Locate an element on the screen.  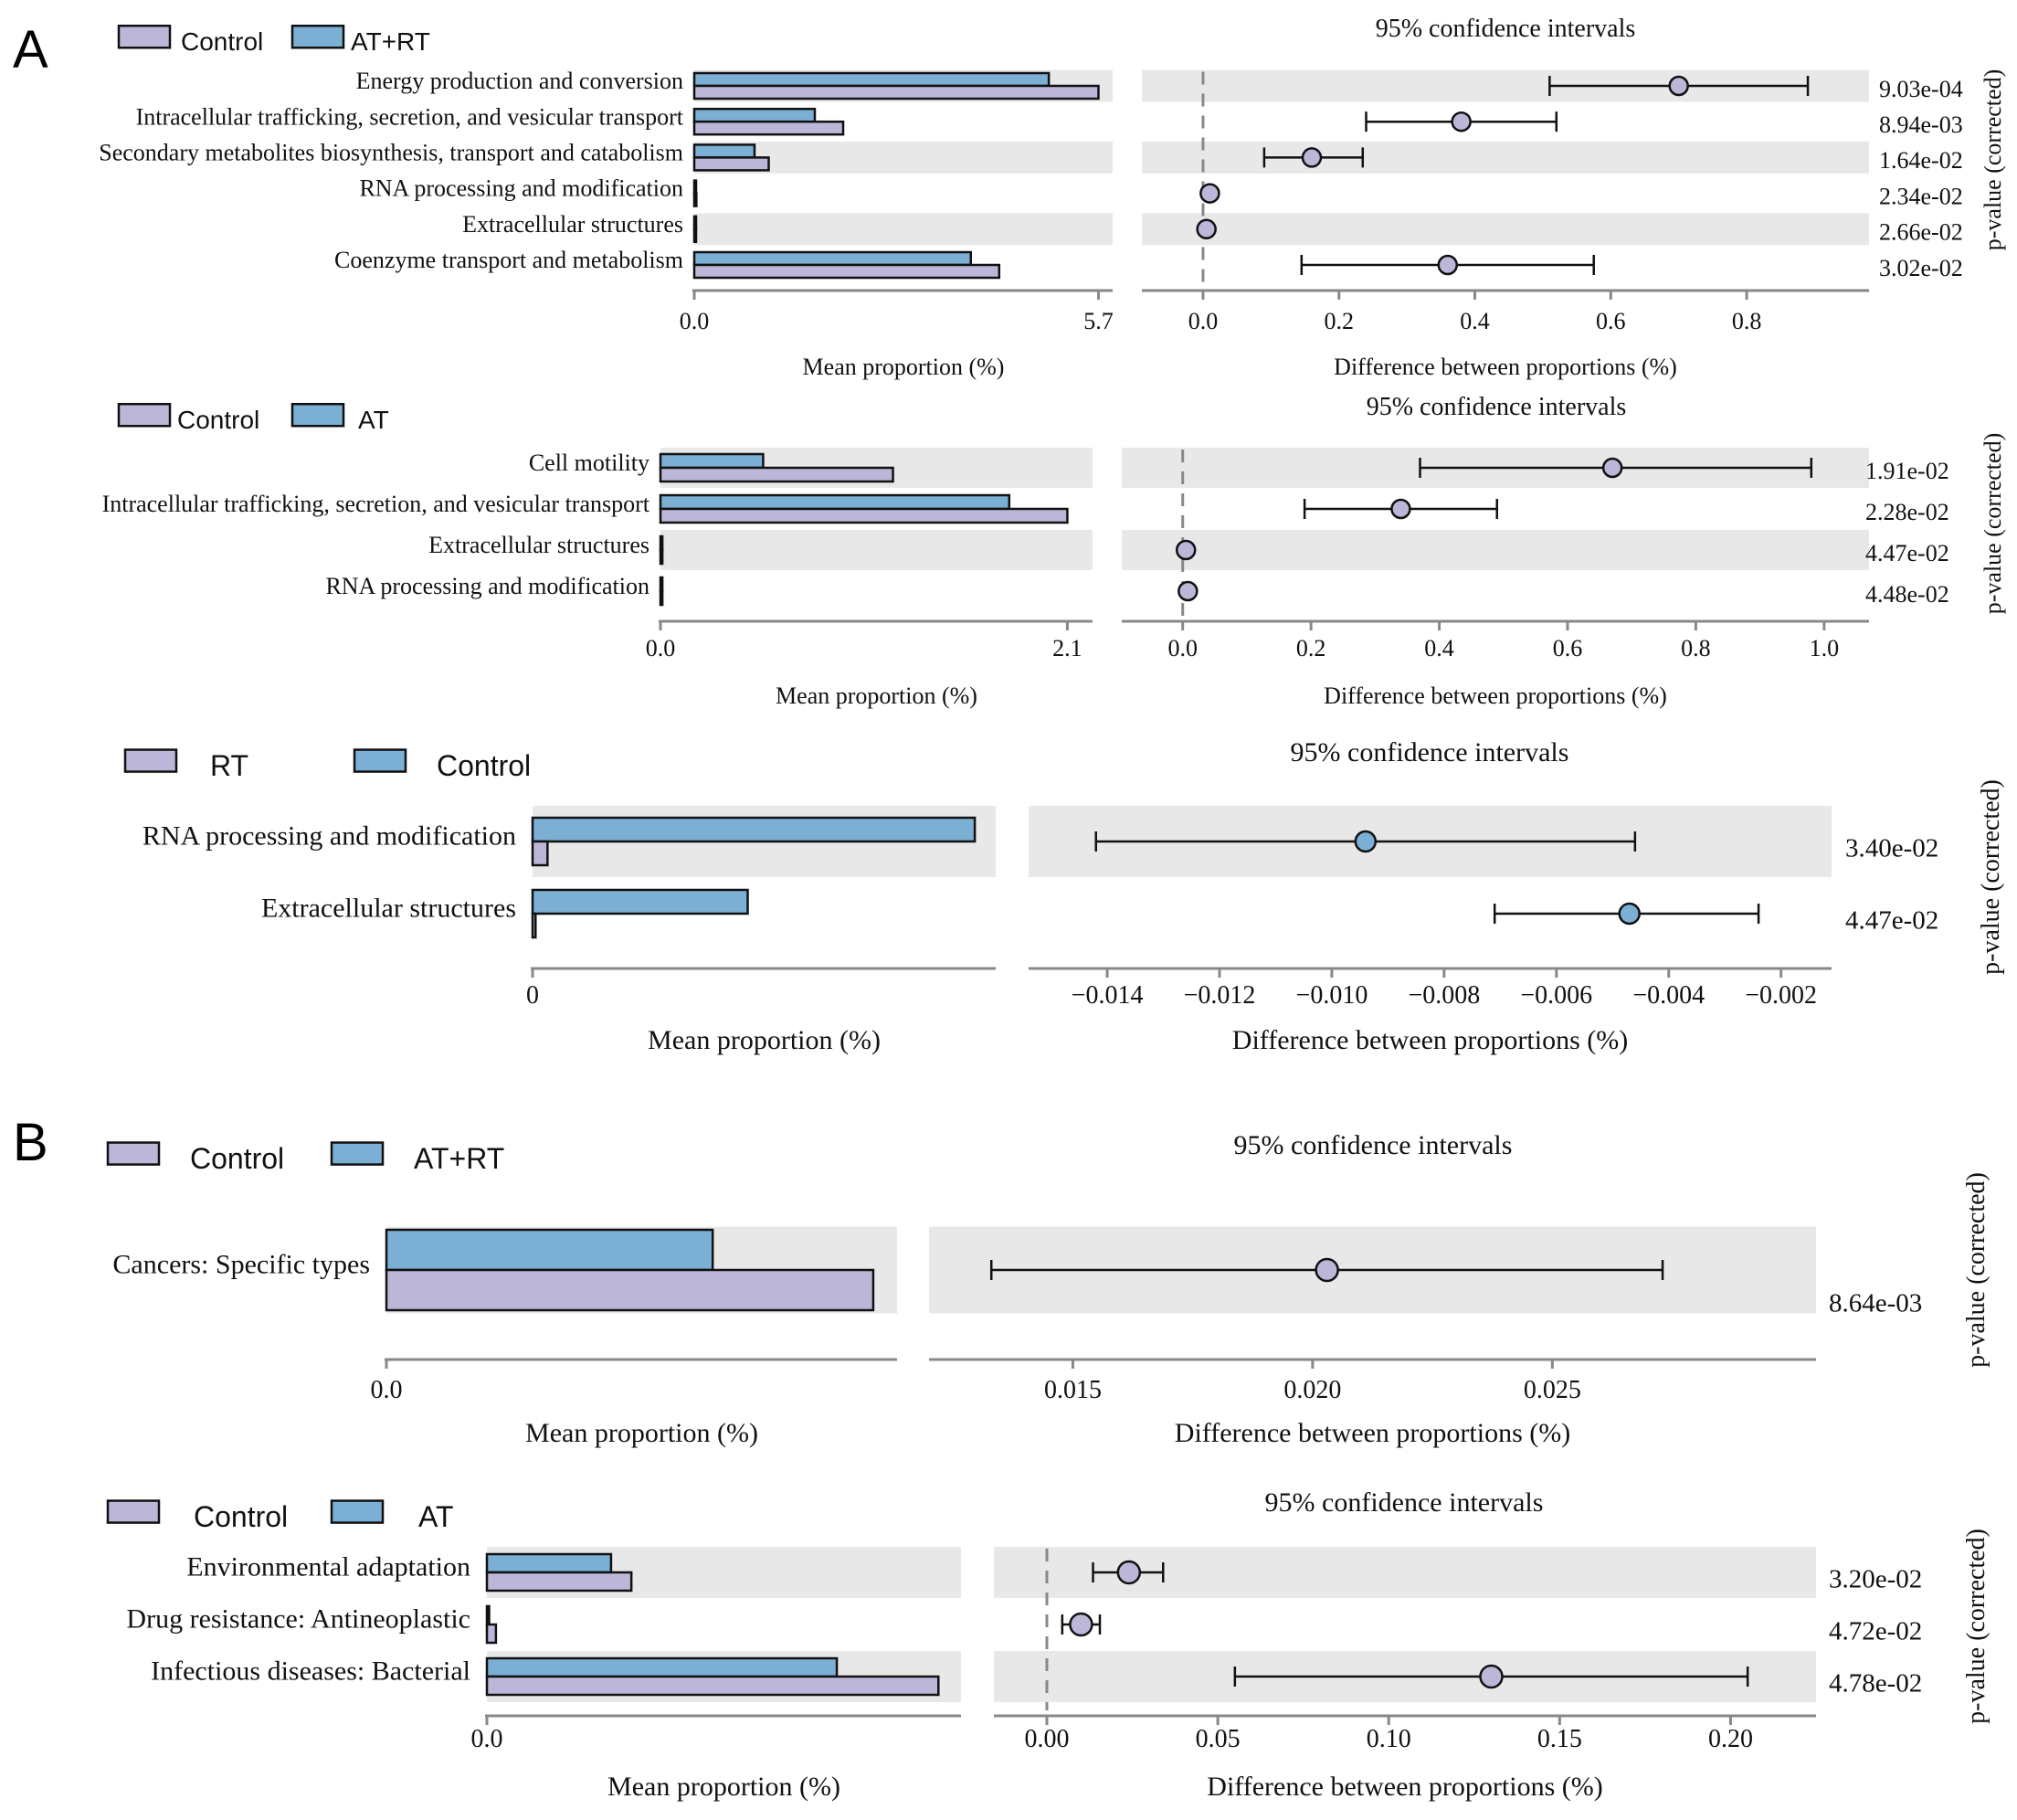
ci-tick-label: 0.015 is located at coordinates (1073, 1390).